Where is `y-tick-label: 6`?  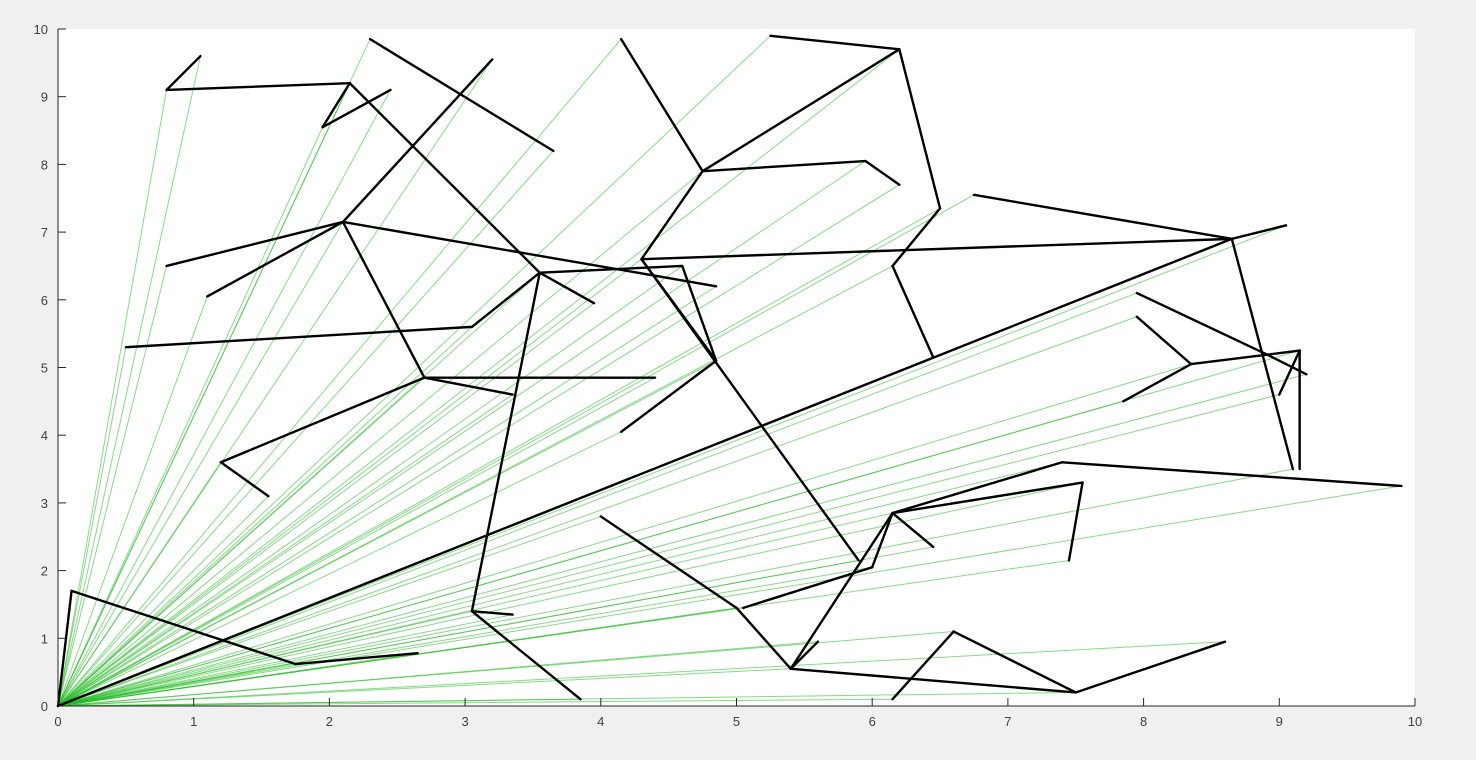 y-tick-label: 6 is located at coordinates (44, 300).